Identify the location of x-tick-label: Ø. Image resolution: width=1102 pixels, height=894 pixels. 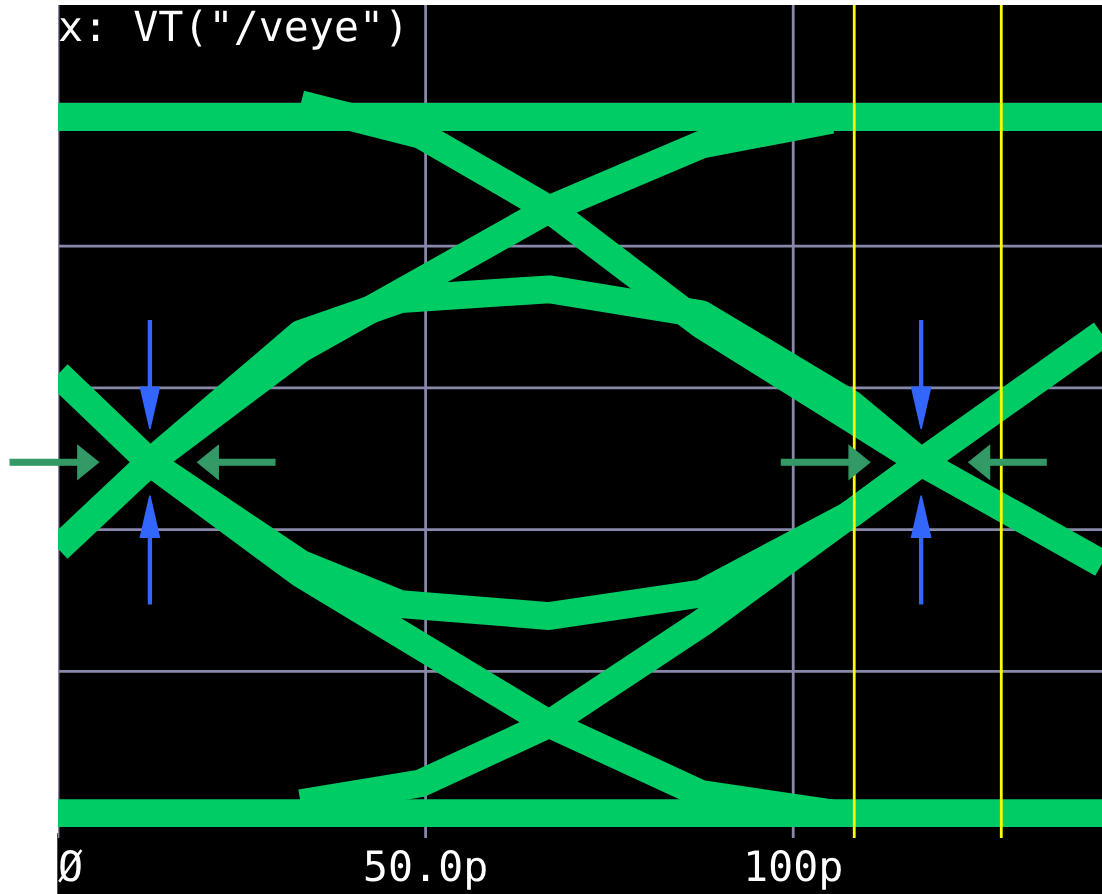
(70, 866).